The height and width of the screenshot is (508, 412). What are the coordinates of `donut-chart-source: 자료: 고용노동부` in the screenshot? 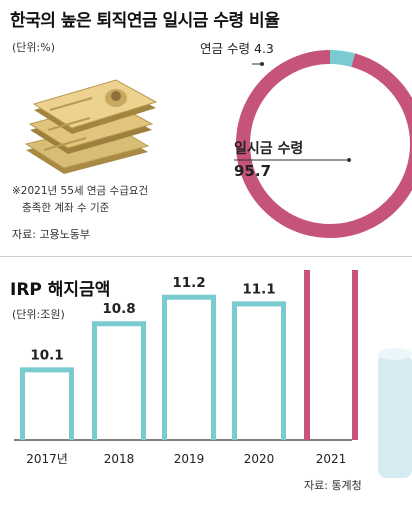 It's located at (51, 234).